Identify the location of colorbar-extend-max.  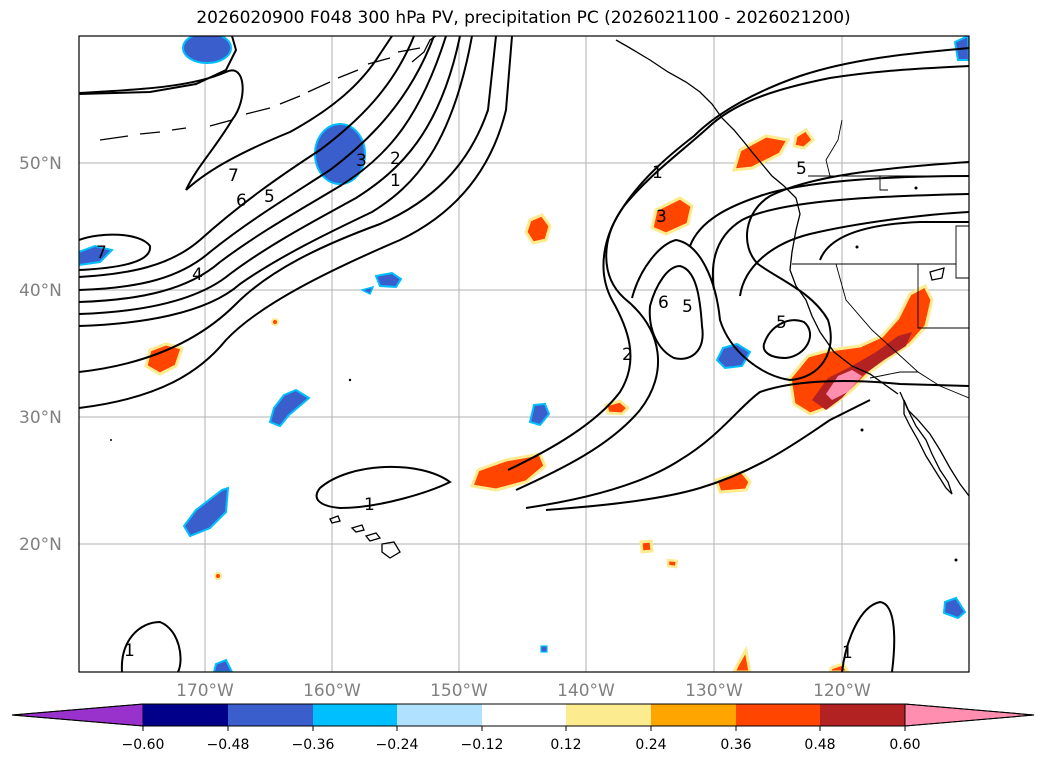
(969, 715).